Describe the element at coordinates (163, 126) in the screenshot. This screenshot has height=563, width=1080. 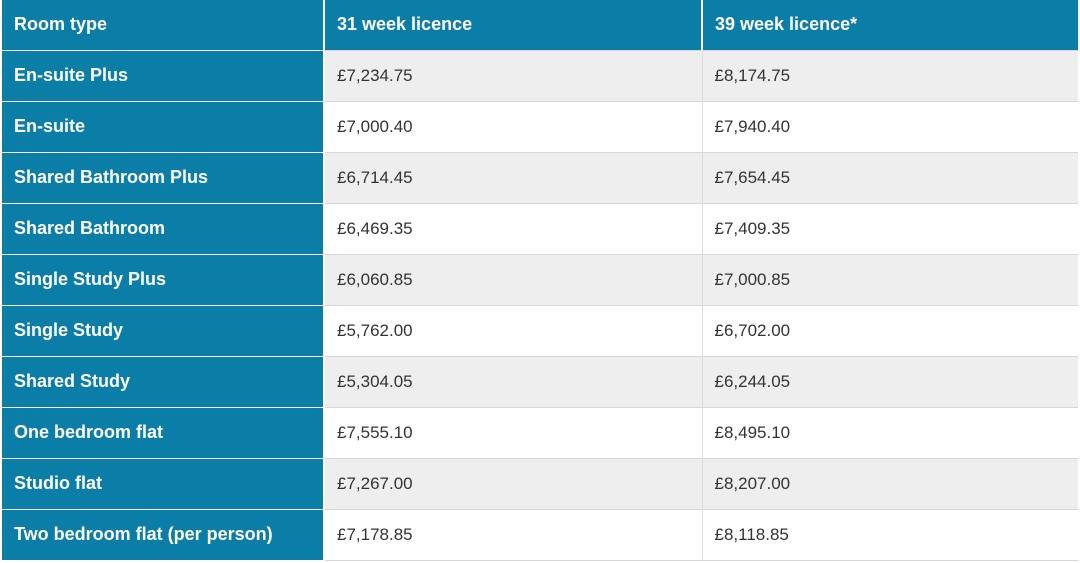
I see `room-type-cell: En-suite` at that location.